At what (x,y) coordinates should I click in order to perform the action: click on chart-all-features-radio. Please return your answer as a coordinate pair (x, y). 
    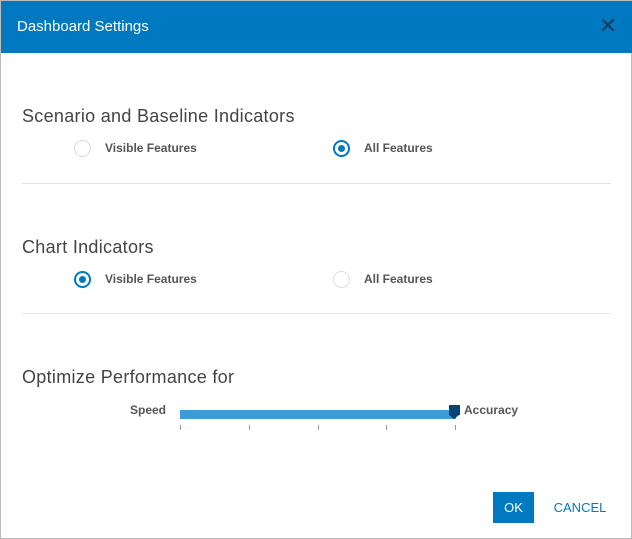
    Looking at the image, I should click on (341, 279).